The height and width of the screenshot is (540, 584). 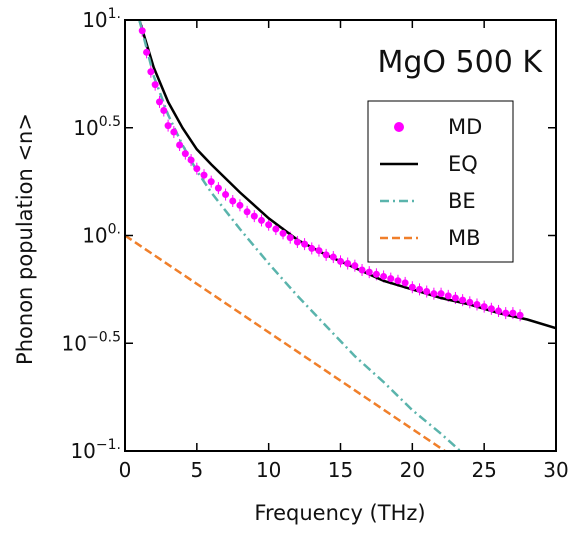 What do you see at coordinates (339, 513) in the screenshot?
I see `x-axis-label: Frequency (THz)` at bounding box center [339, 513].